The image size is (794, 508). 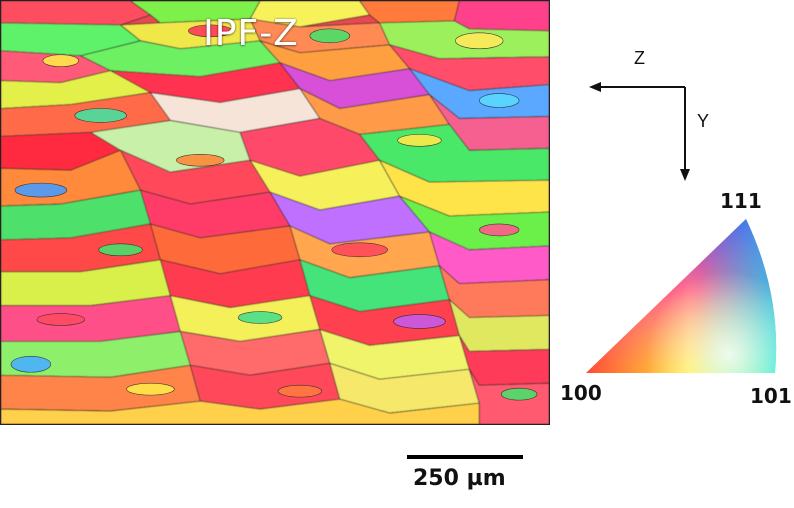 I want to click on scale-bar-line, so click(x=465, y=457).